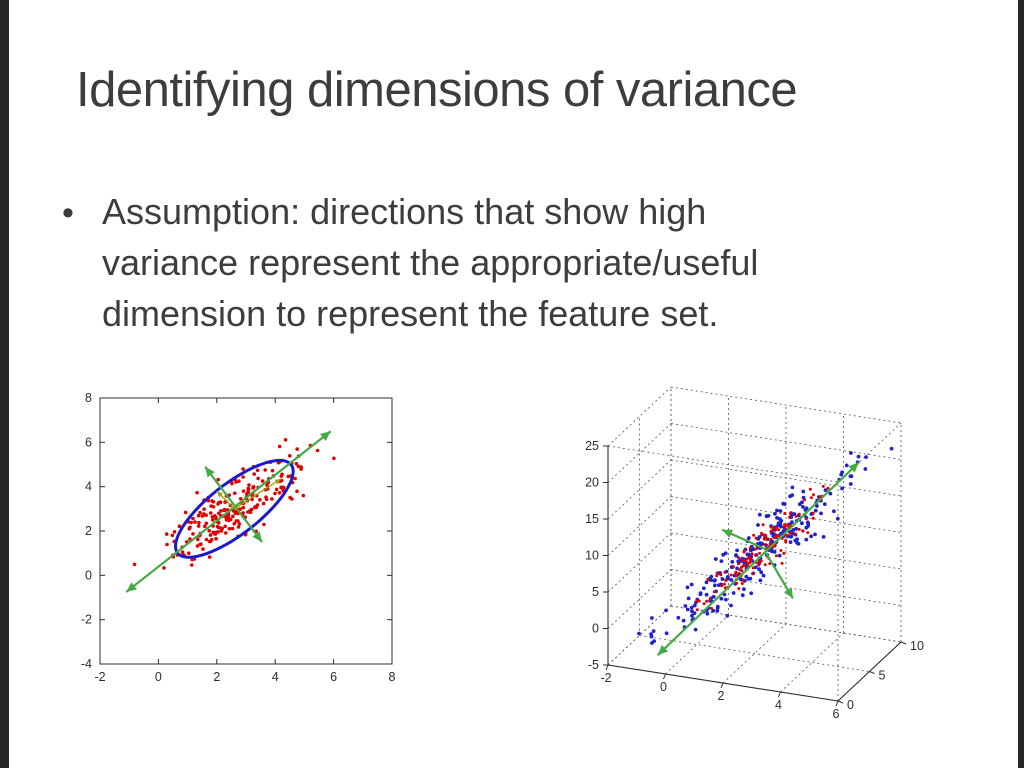  What do you see at coordinates (592, 519) in the screenshot?
I see `svg-text: 15` at bounding box center [592, 519].